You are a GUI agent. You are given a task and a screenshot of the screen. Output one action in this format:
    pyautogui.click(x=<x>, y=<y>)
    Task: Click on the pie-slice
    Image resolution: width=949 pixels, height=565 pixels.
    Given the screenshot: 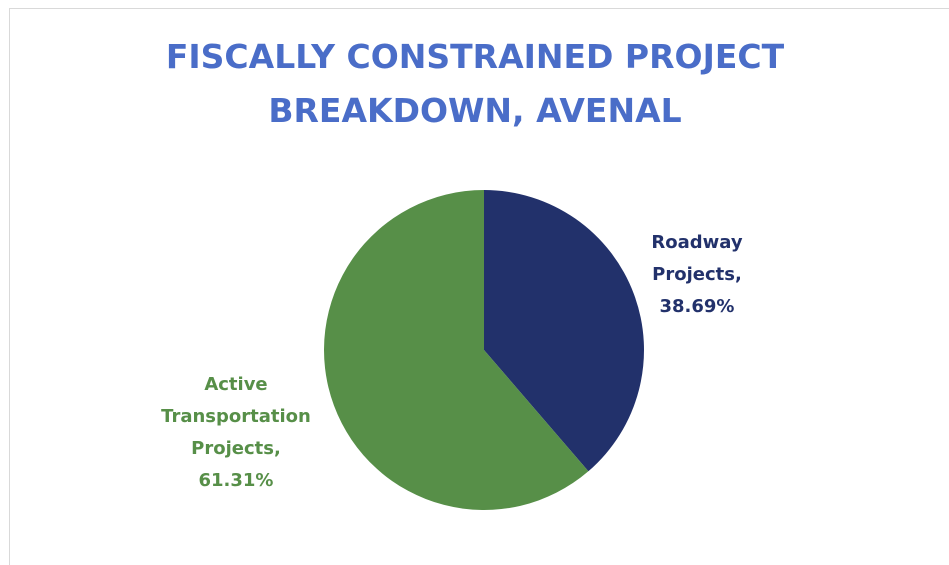 What is the action you would take?
    pyautogui.click(x=564, y=331)
    